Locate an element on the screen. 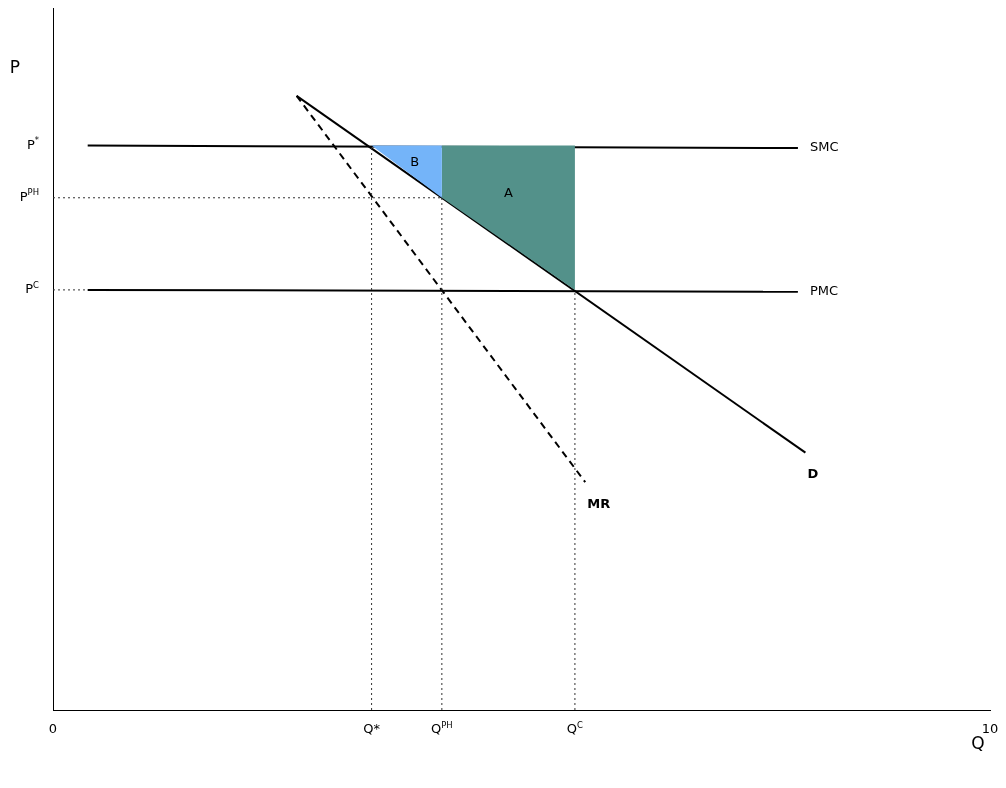  series-label: MR is located at coordinates (599, 503).